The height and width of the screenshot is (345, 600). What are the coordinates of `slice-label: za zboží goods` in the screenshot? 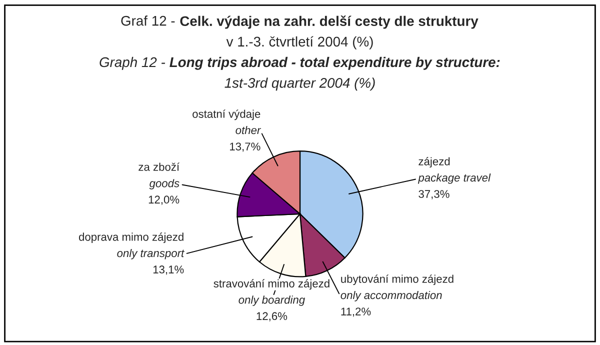 It's located at (159, 176).